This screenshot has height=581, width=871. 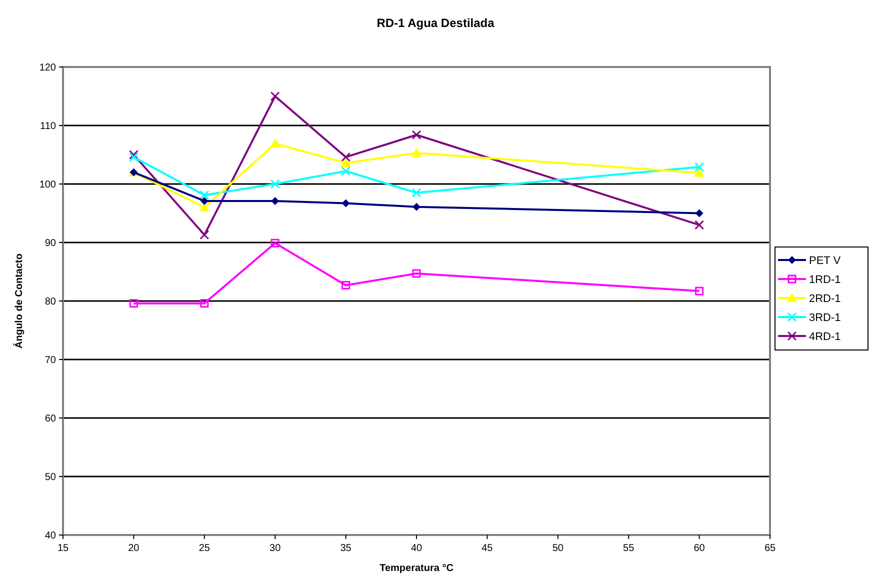 What do you see at coordinates (416, 548) in the screenshot?
I see `x-tick-label: 40` at bounding box center [416, 548].